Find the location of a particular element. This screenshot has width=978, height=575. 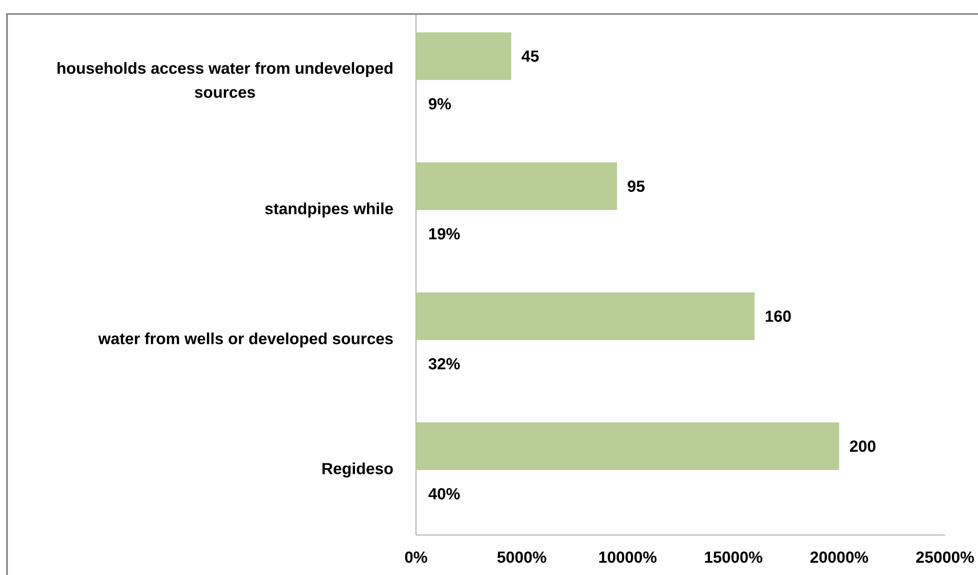

data-label: 95 is located at coordinates (636, 186).